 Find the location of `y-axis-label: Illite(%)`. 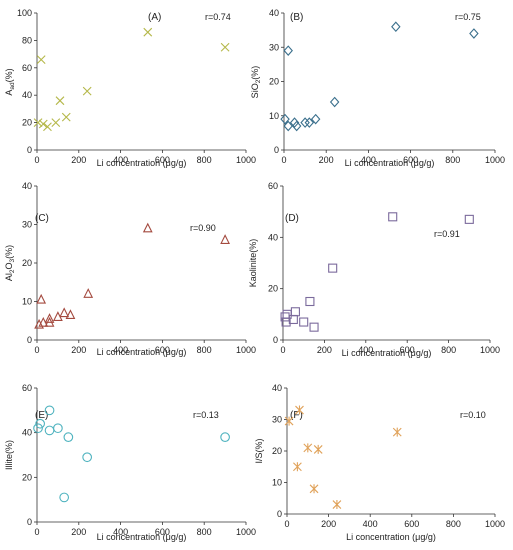

y-axis-label: Illite(%) is located at coordinates (9, 455).